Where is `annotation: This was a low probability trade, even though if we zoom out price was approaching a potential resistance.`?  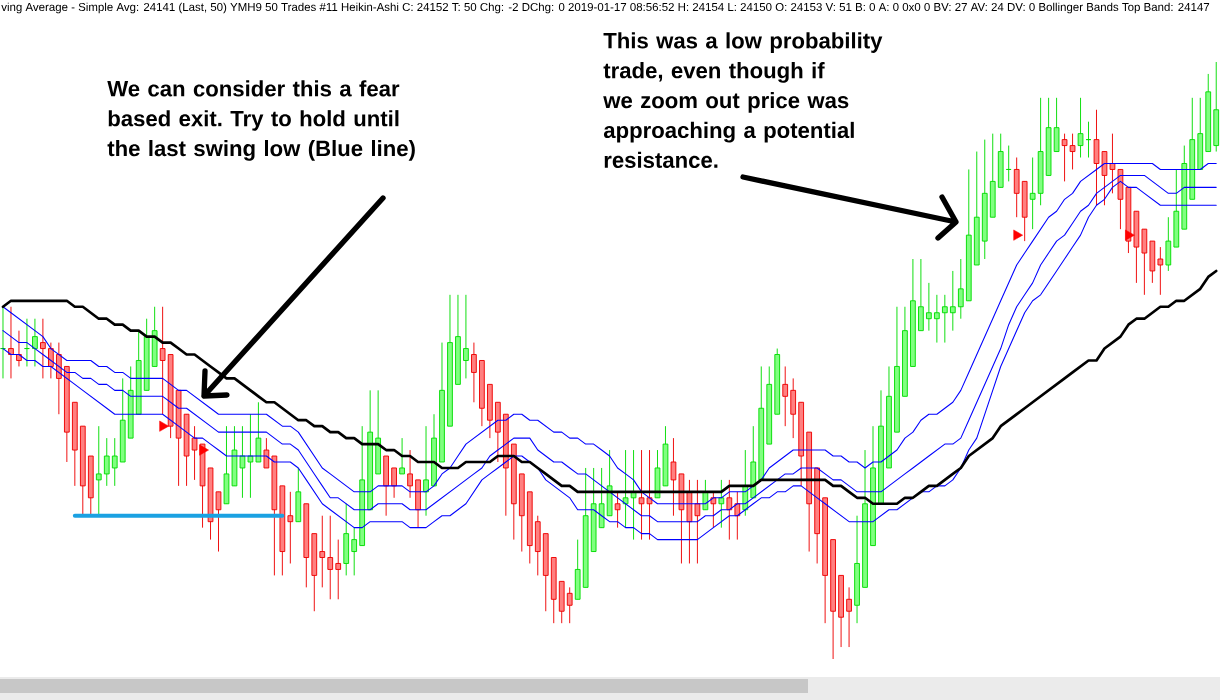
annotation: This was a low probability trade, even though if we zoom out price was approaching a potential resistance. is located at coordinates (743, 100).